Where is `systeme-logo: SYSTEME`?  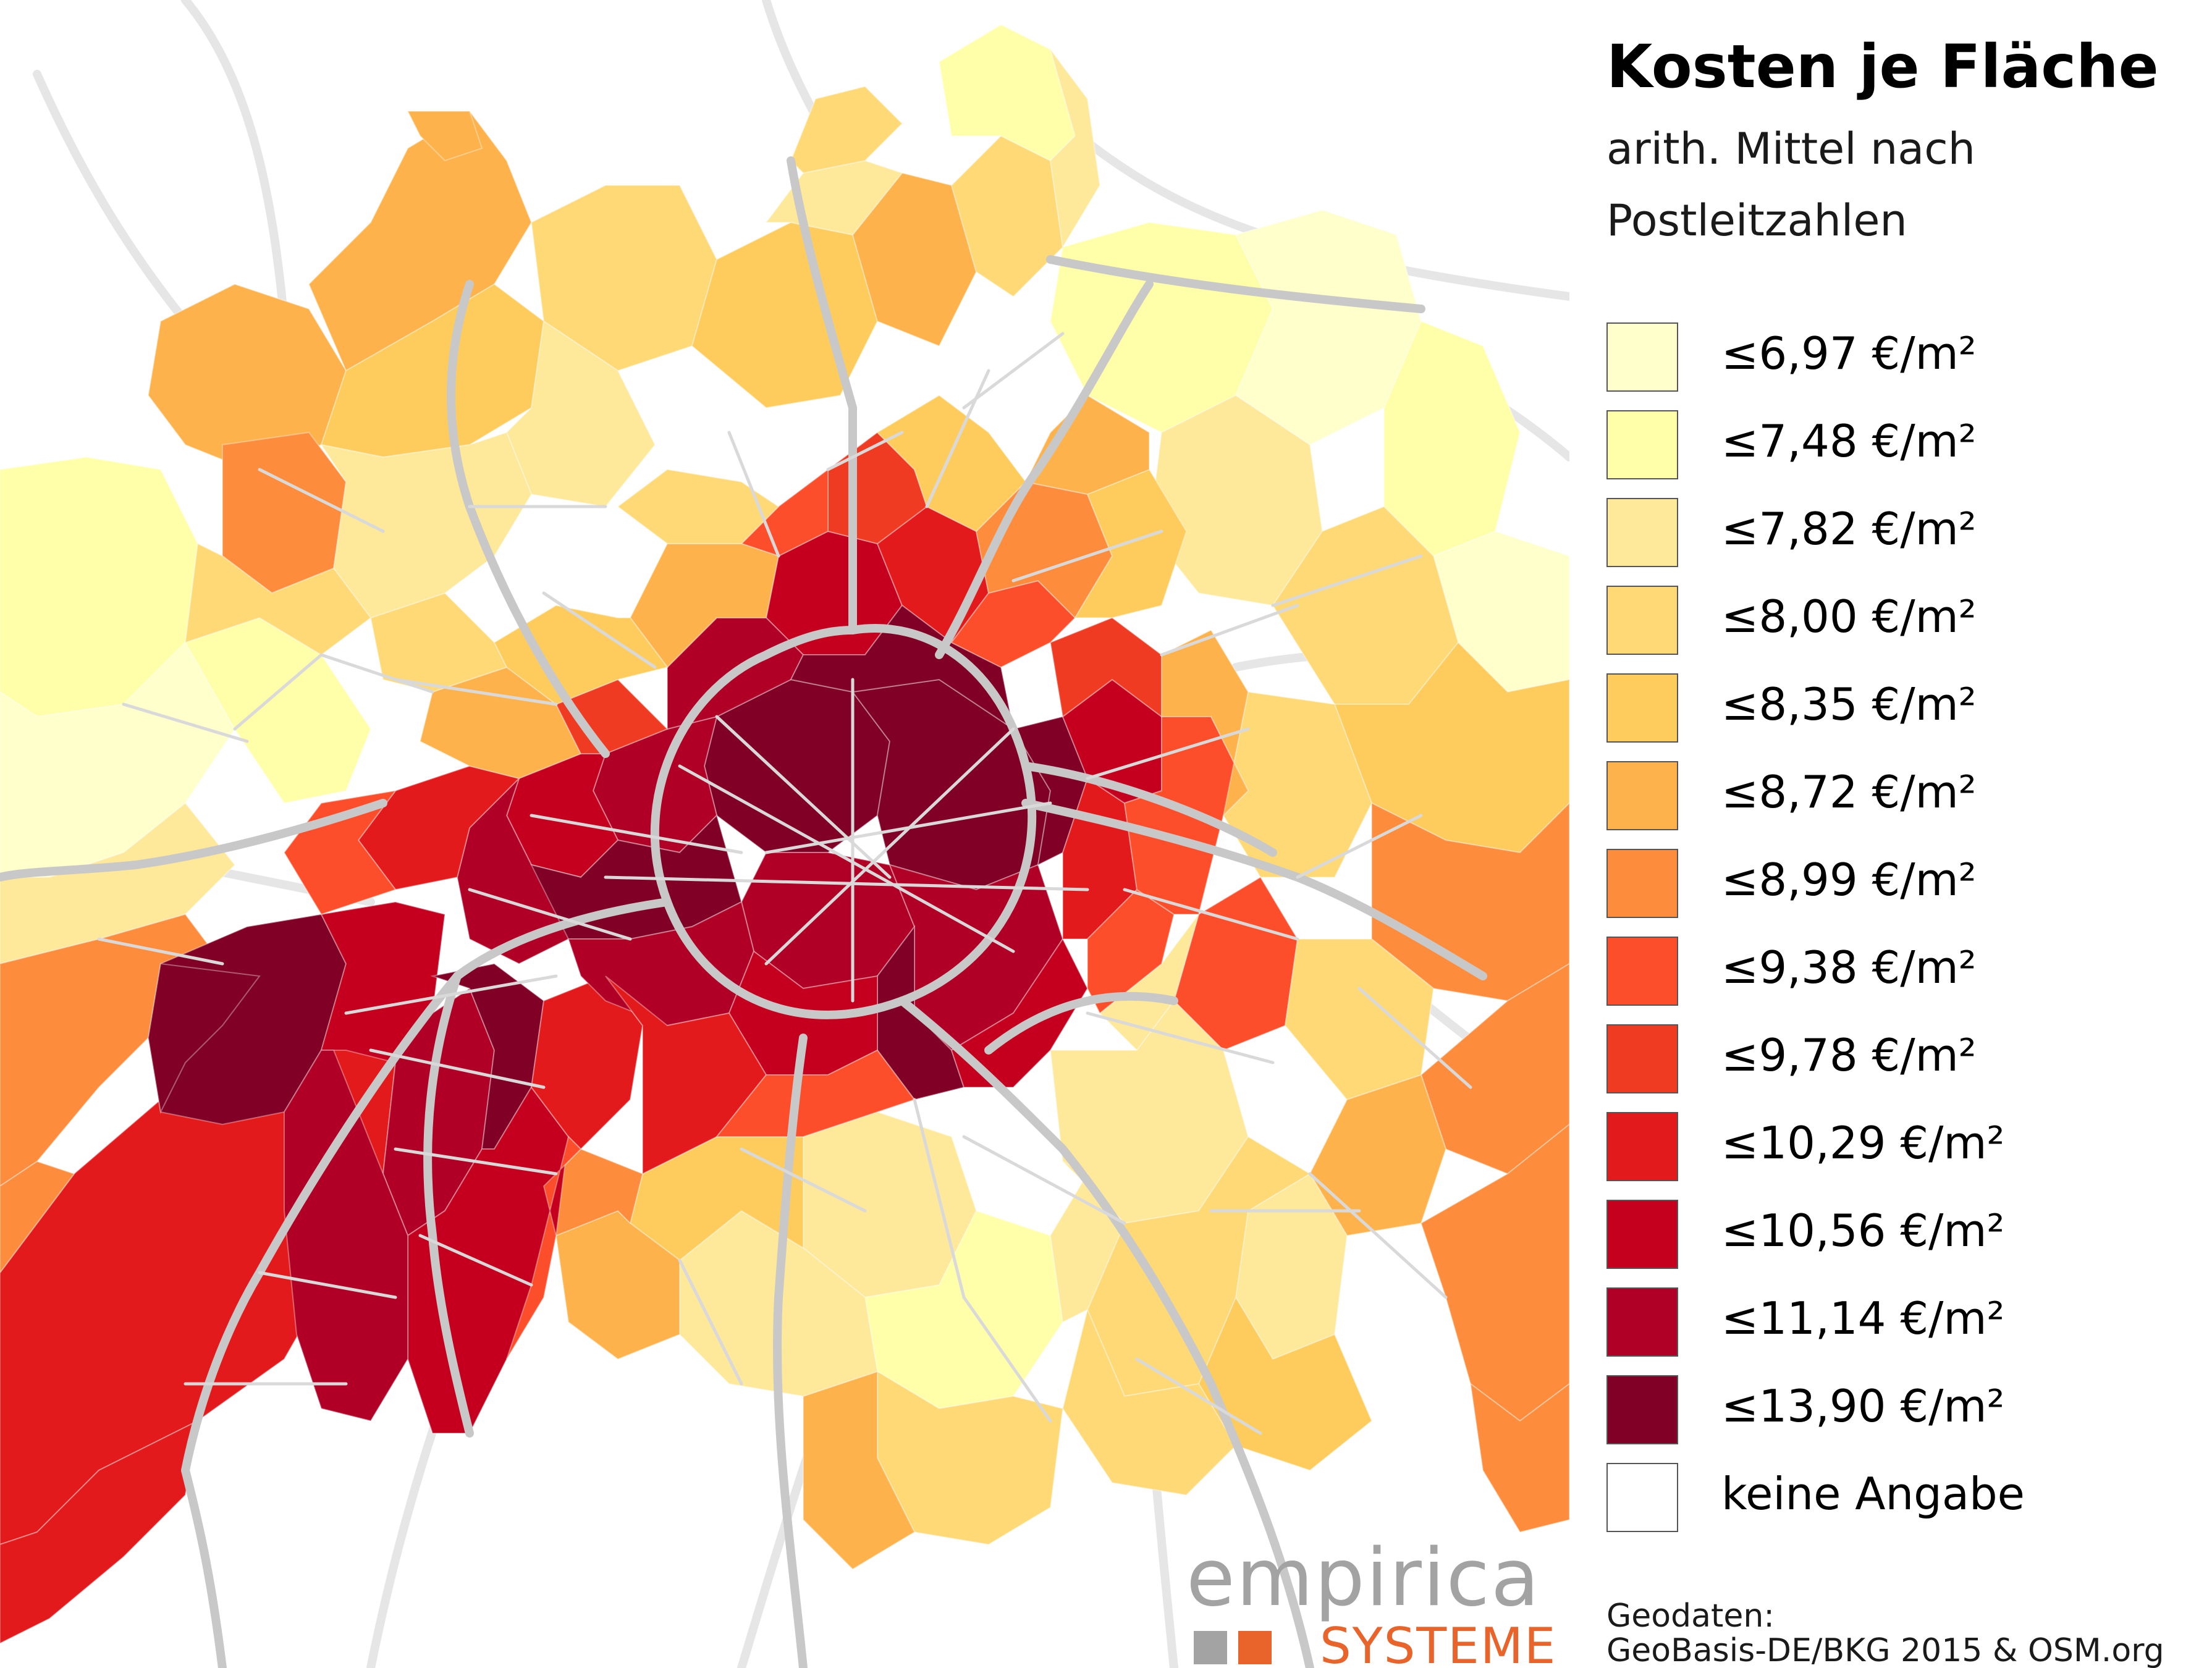
systeme-logo: SYSTEME is located at coordinates (1438, 1642).